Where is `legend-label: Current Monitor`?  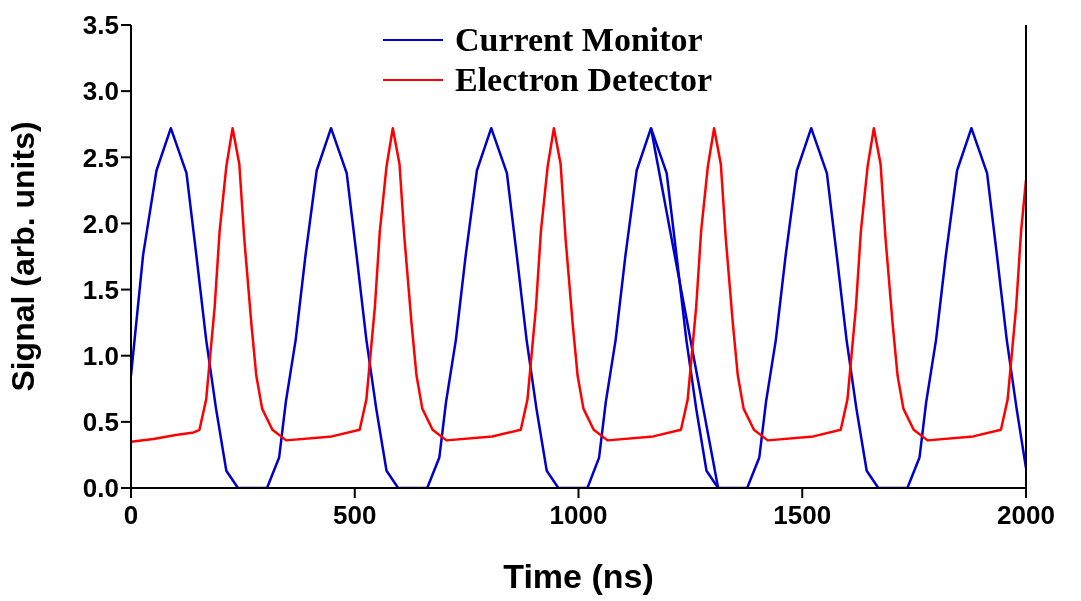 legend-label: Current Monitor is located at coordinates (579, 40).